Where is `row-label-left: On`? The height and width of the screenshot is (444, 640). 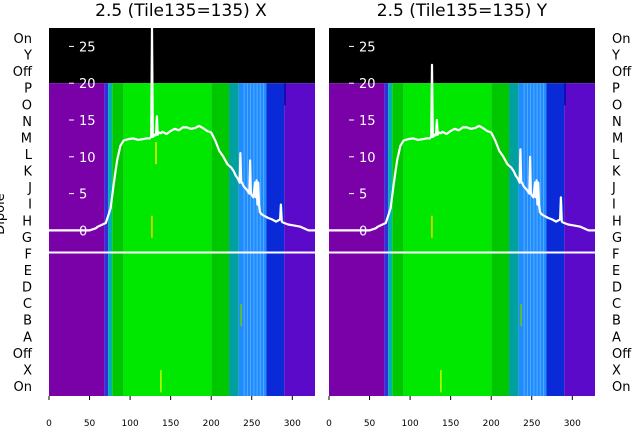
row-label-left: On is located at coordinates (23, 39).